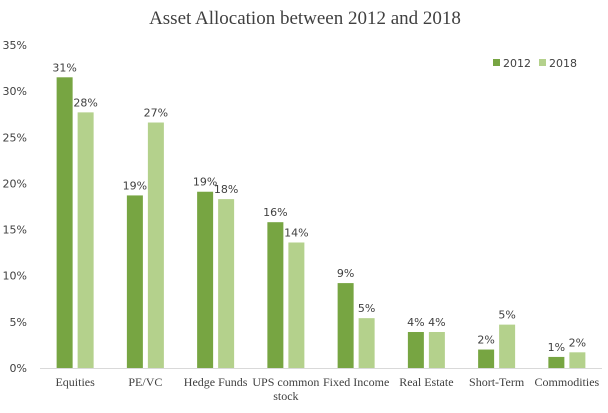 This screenshot has width=608, height=413. Describe the element at coordinates (15, 137) in the screenshot. I see `y-tick-label: 25%` at that location.